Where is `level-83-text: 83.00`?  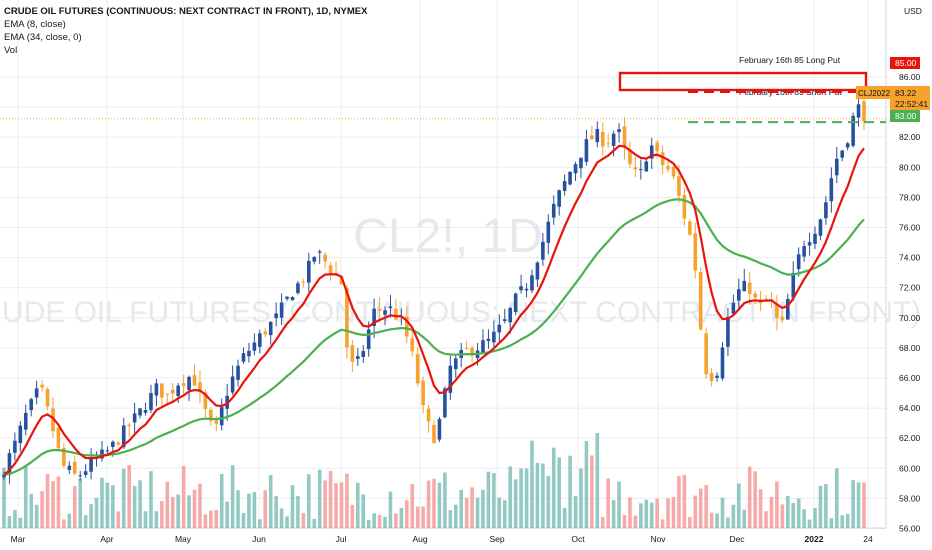
level-83-text: 83.00 is located at coordinates (906, 116).